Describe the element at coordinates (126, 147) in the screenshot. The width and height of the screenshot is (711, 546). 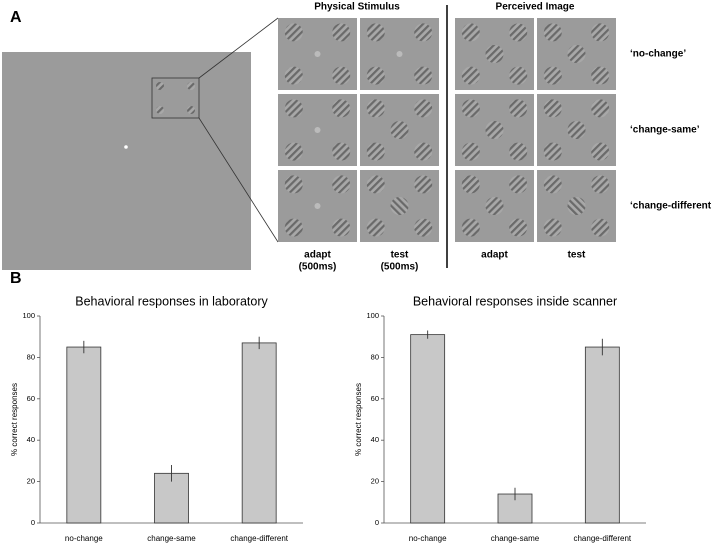
I see `fixation` at that location.